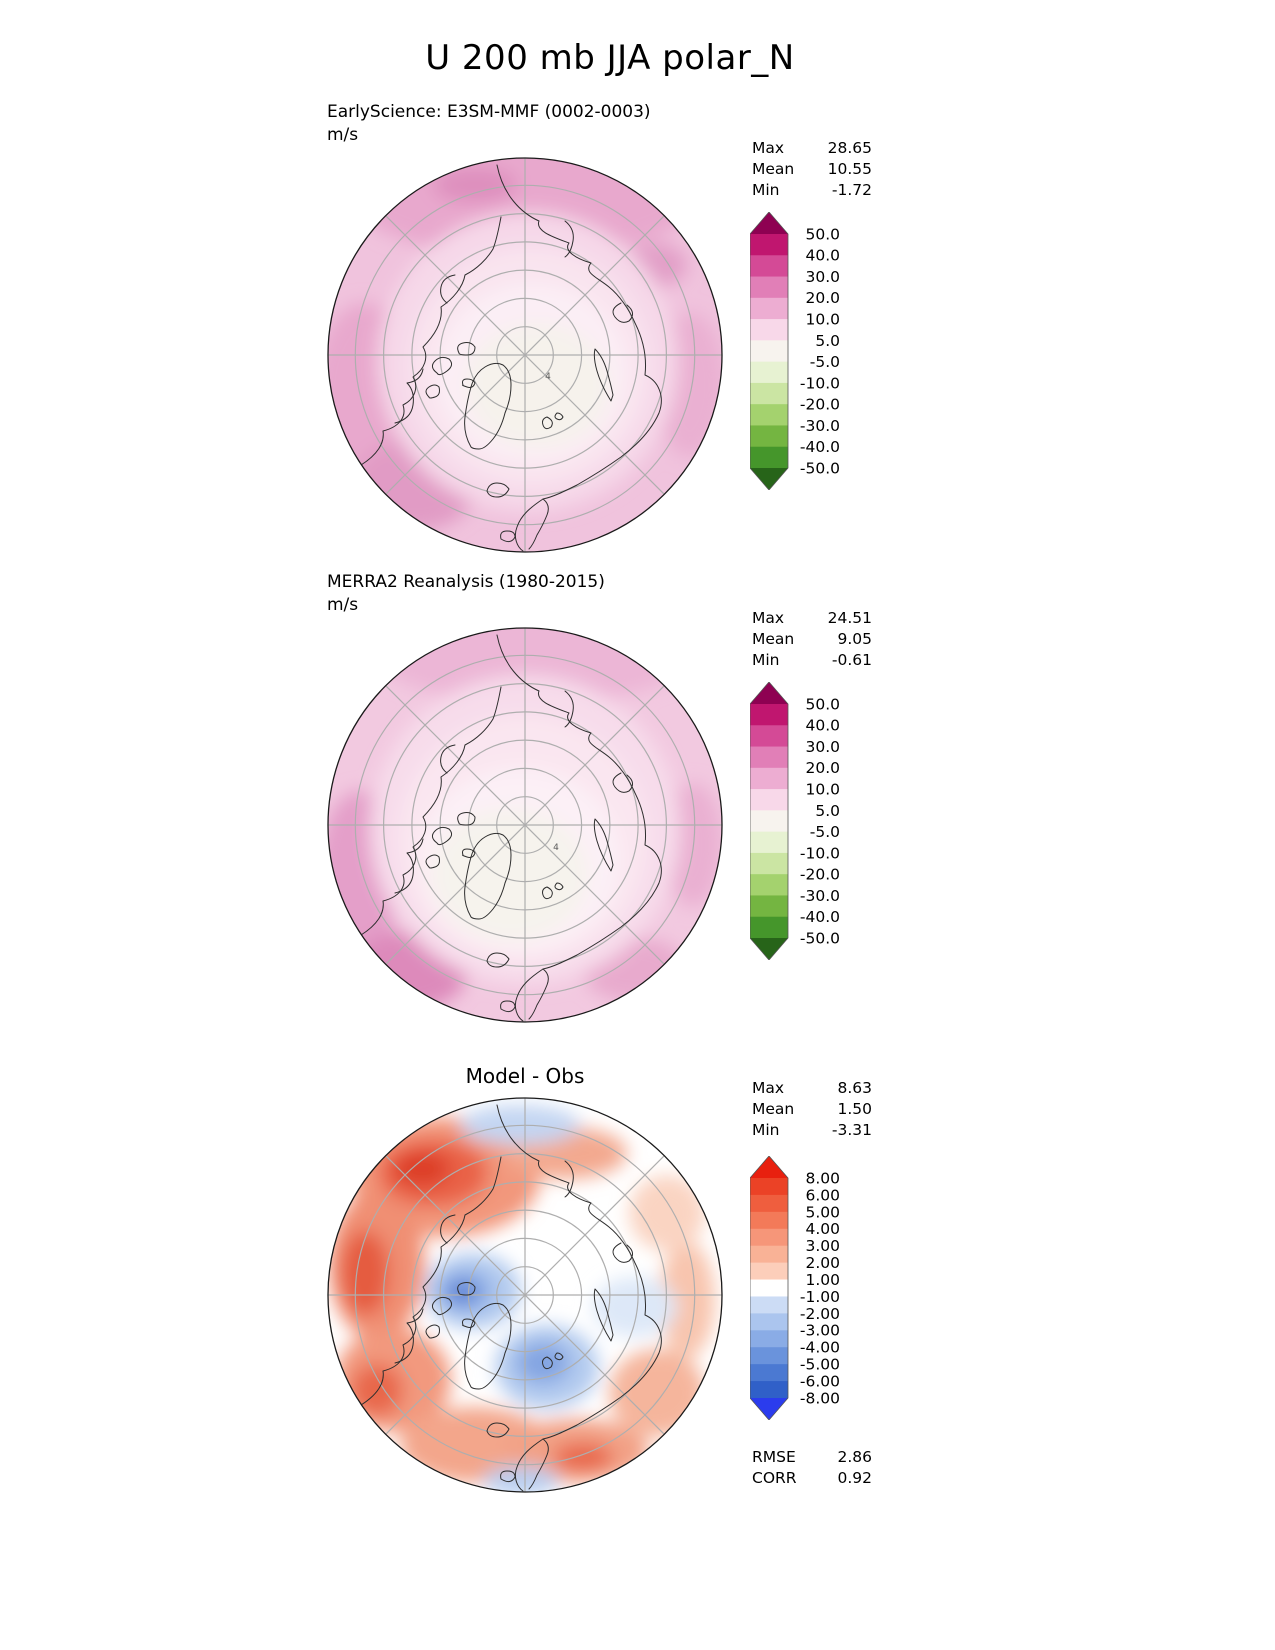  What do you see at coordinates (851, 1130) in the screenshot?
I see `stat-value: -3.31` at bounding box center [851, 1130].